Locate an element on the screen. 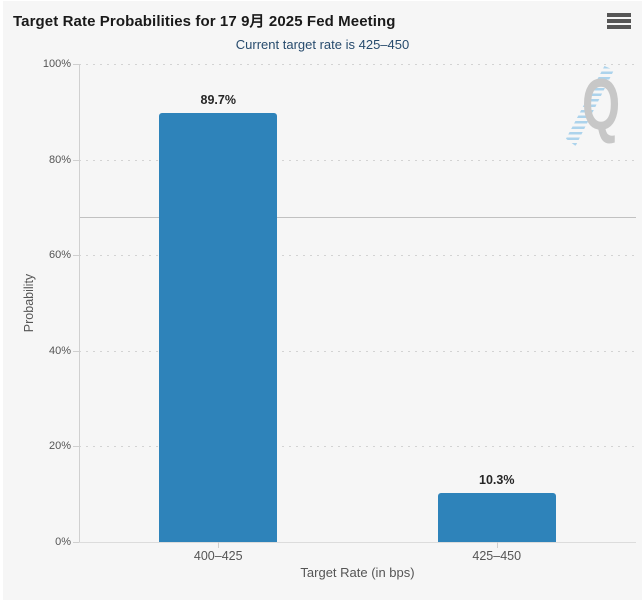  y-axis-tick-label: 20% is located at coordinates (59, 446).